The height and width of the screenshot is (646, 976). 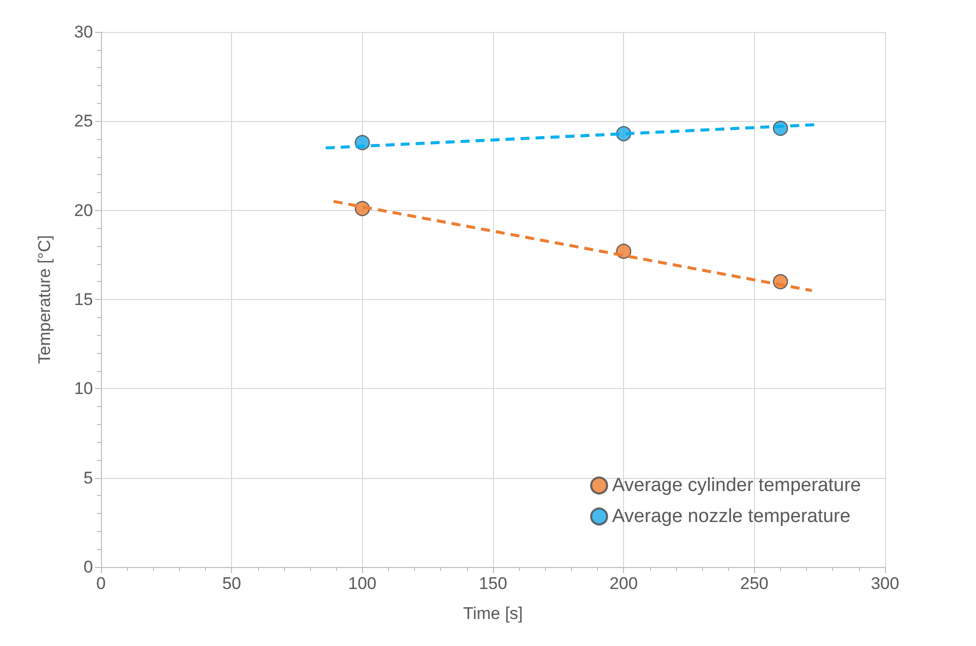 What do you see at coordinates (493, 583) in the screenshot?
I see `x-tick-label: 150` at bounding box center [493, 583].